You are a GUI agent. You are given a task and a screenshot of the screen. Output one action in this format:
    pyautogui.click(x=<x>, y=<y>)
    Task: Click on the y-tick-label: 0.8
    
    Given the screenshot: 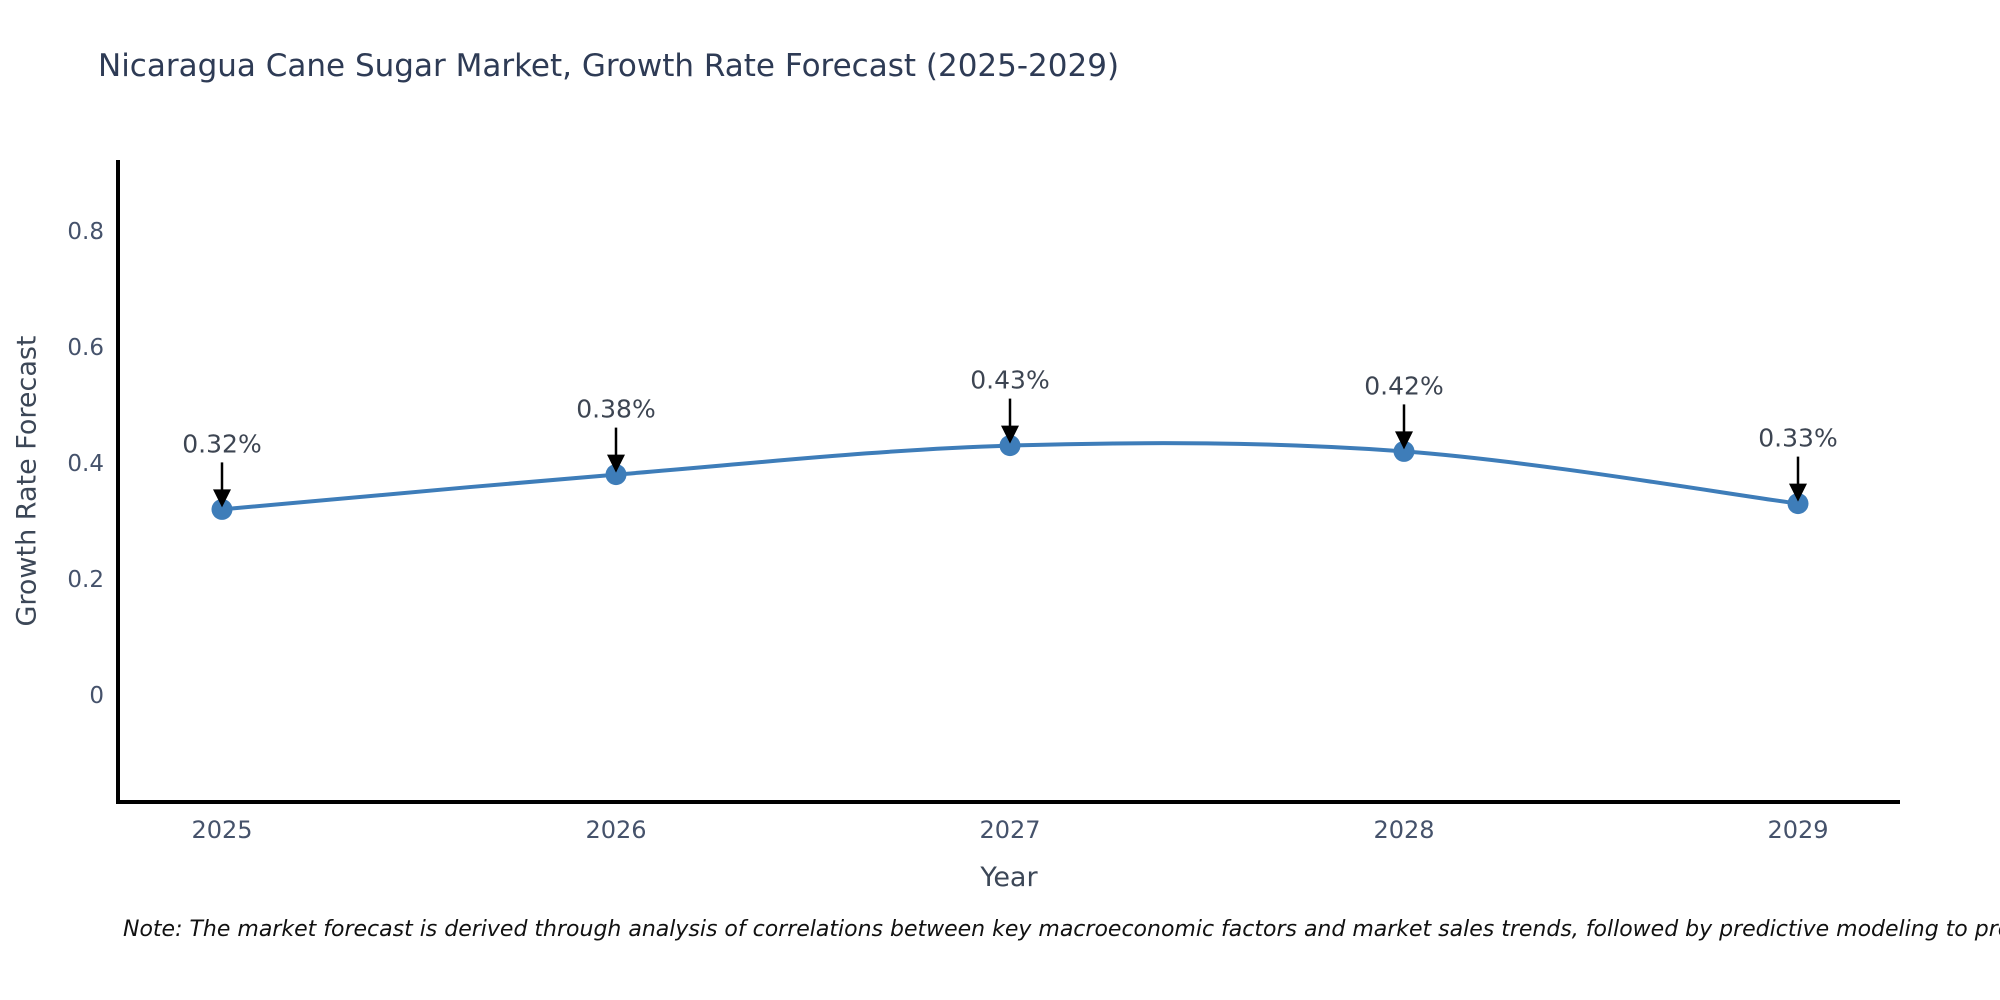 What is the action you would take?
    pyautogui.click(x=85, y=232)
    